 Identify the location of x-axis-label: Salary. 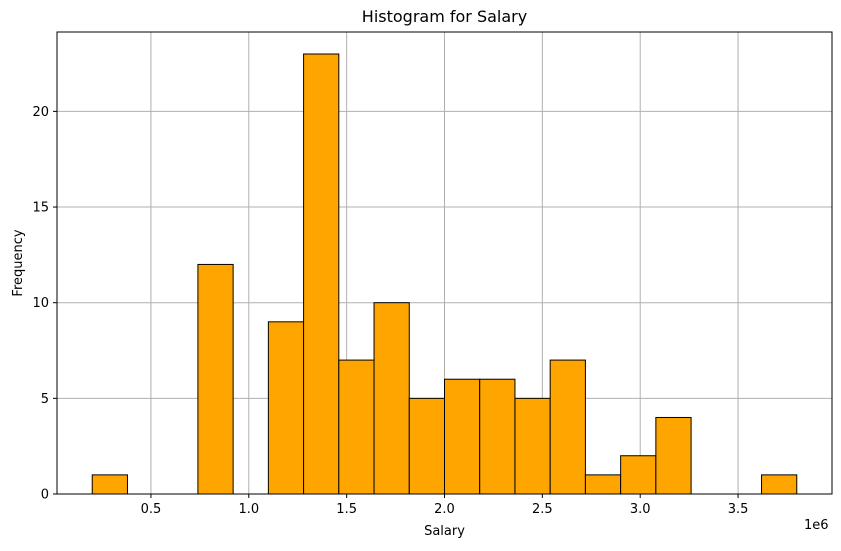
(444, 531).